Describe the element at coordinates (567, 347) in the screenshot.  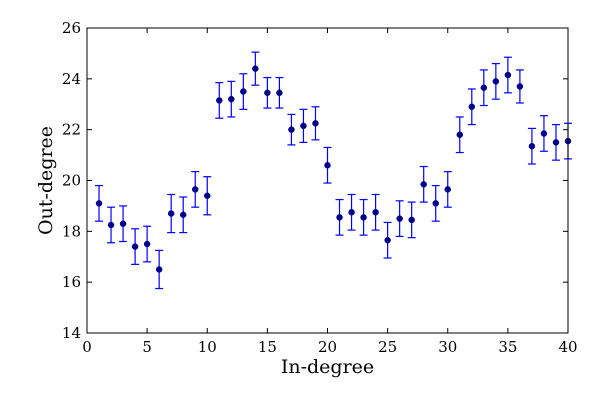
I see `x-tick-label: 40` at that location.